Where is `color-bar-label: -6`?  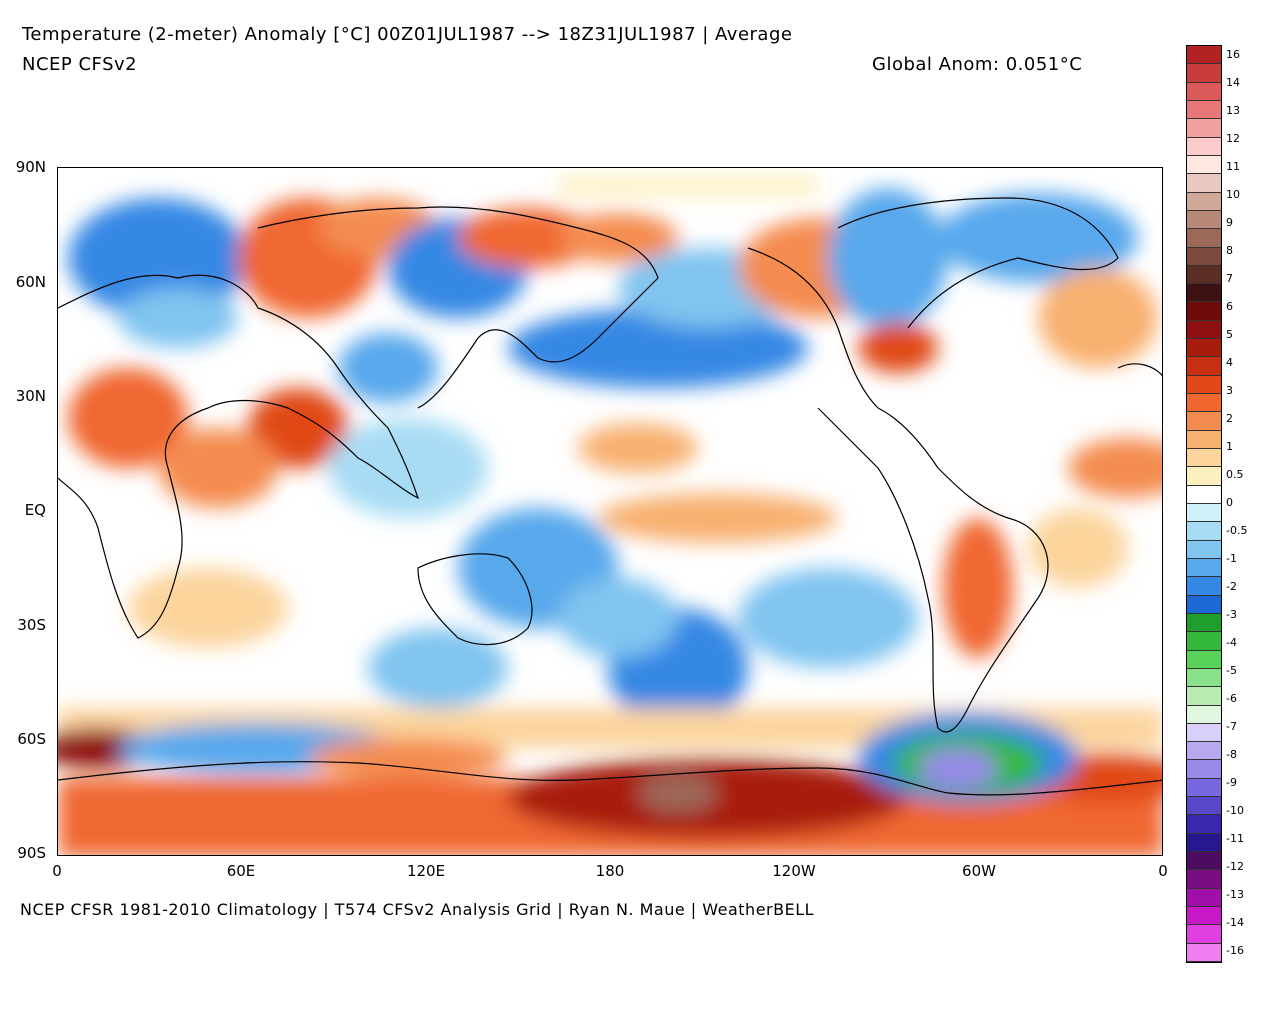
color-bar-label: -6 is located at coordinates (1231, 698).